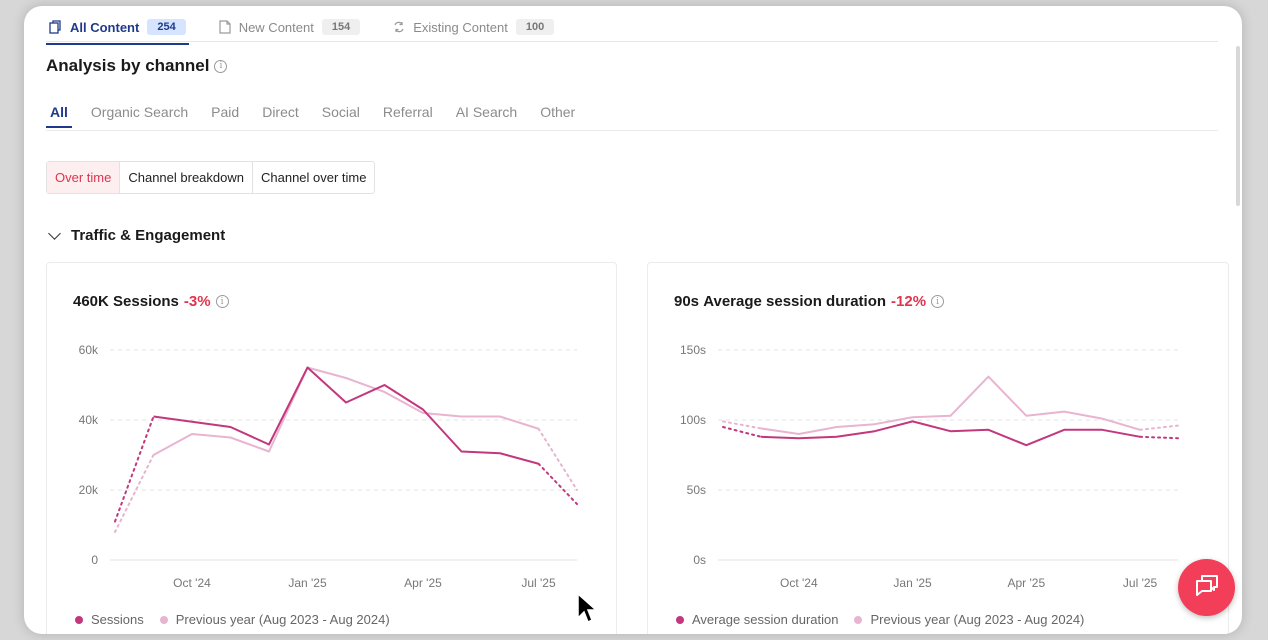 This screenshot has width=1268, height=640. What do you see at coordinates (558, 112) in the screenshot?
I see `channel-tab-other: Other` at bounding box center [558, 112].